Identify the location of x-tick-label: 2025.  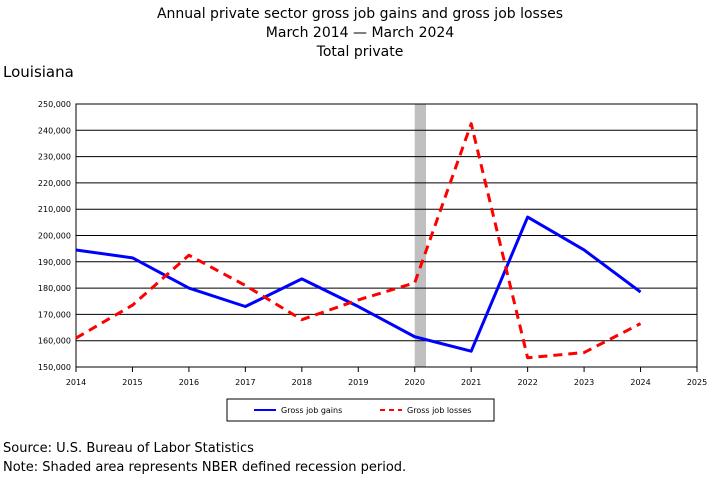
(697, 382).